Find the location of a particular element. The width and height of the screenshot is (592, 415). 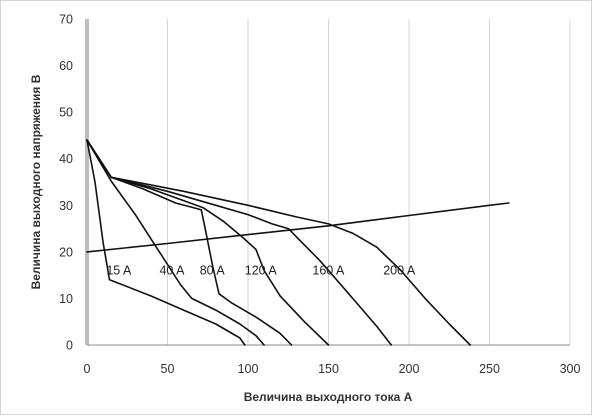

y-tick-label-0: 0 is located at coordinates (69, 346).